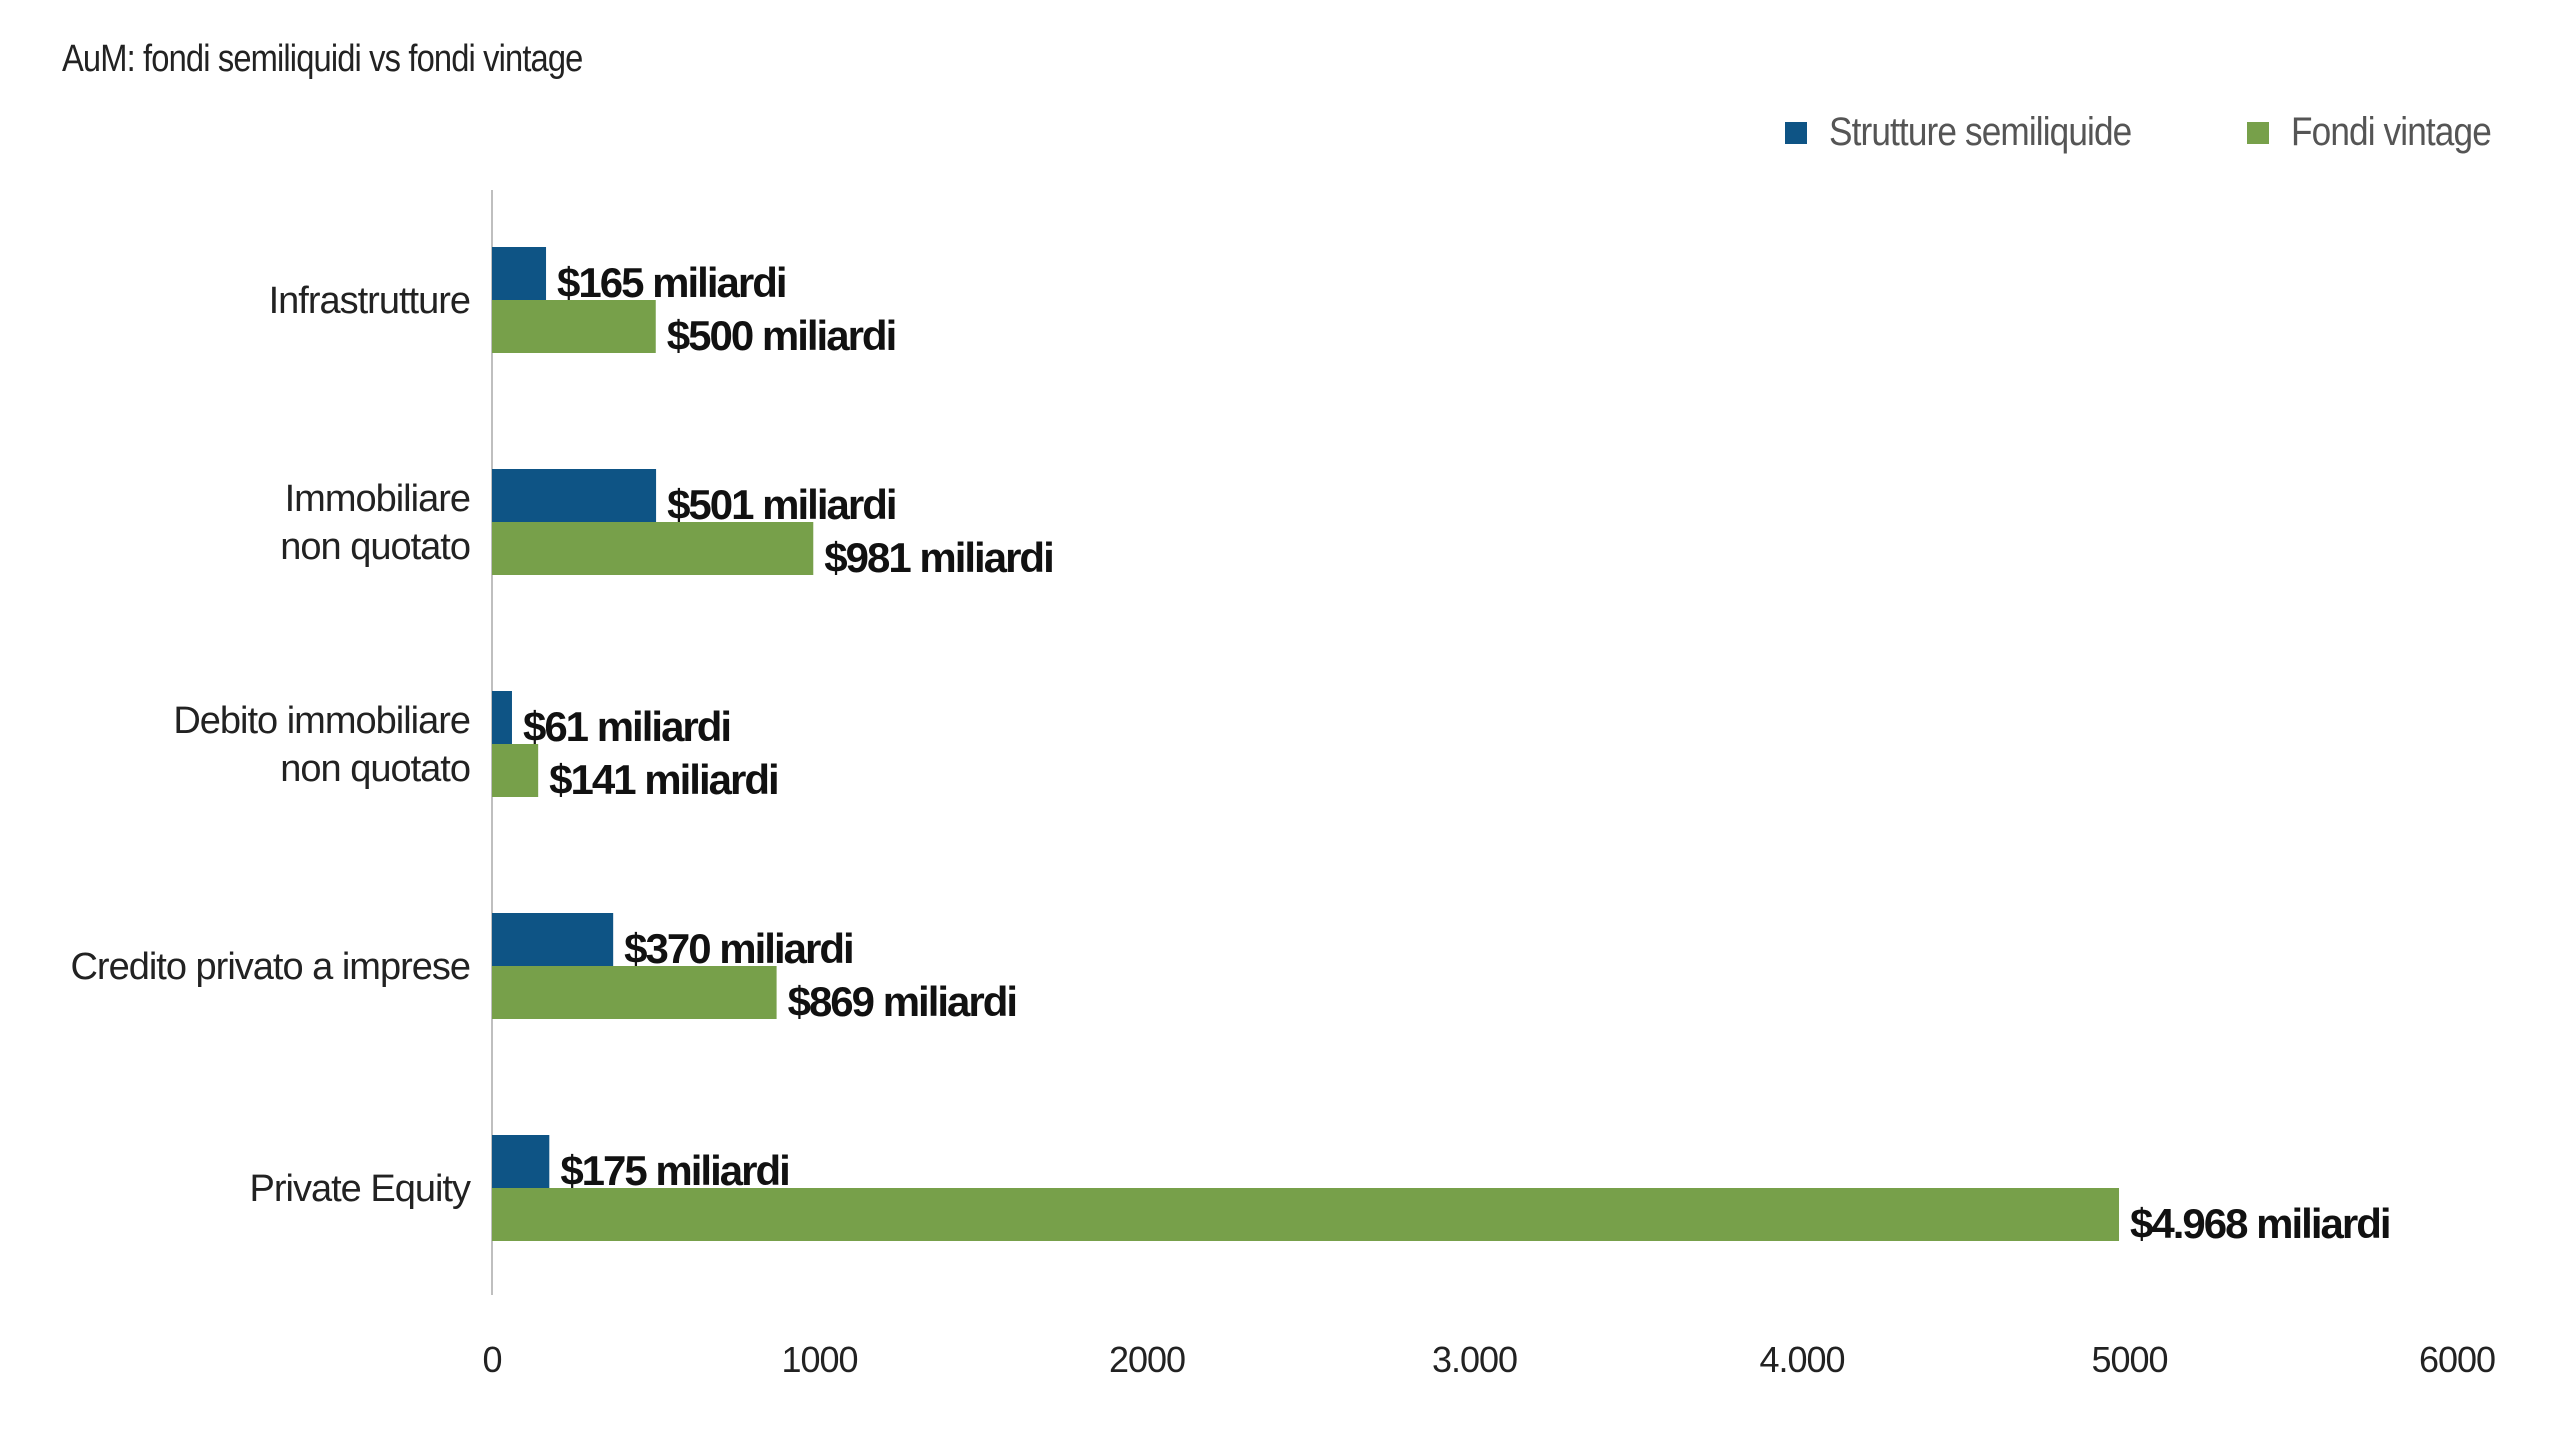 The height and width of the screenshot is (1440, 2560). I want to click on x-tick-label: 1000, so click(819, 1359).